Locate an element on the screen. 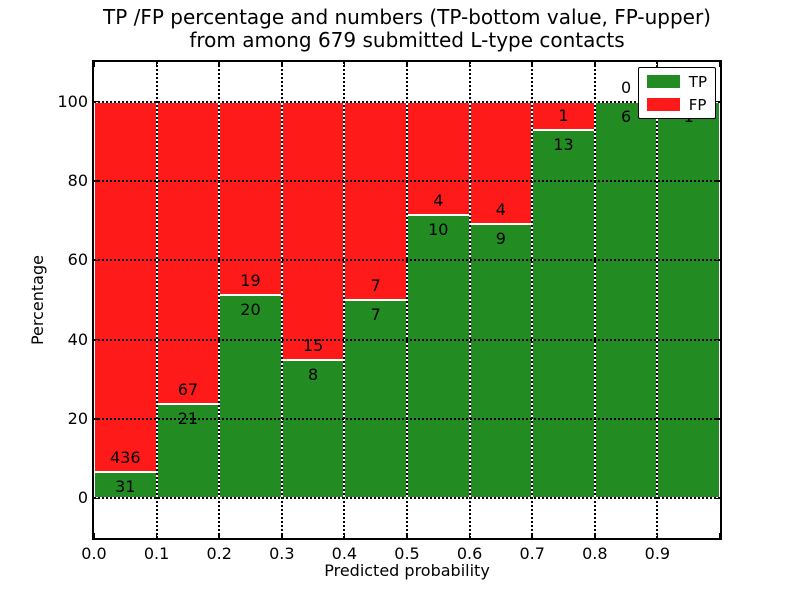  legend-swatch-tp is located at coordinates (663, 81).